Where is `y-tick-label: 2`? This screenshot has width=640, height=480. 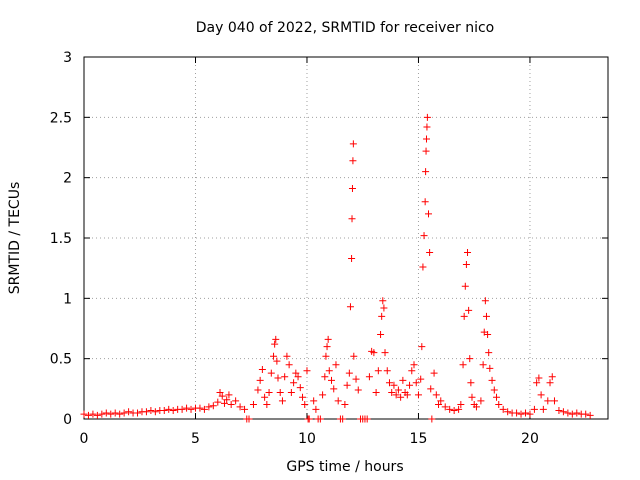 y-tick-label: 2 is located at coordinates (67, 179).